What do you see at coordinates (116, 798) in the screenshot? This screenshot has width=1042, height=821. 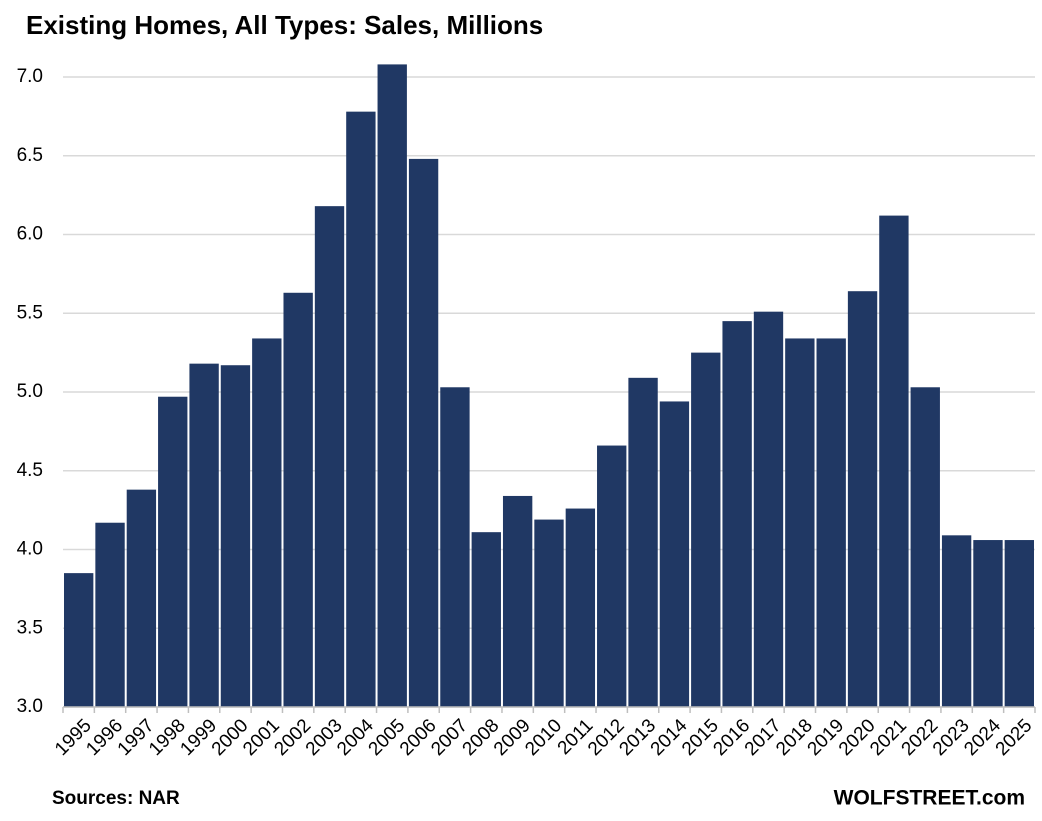 I see `source-note: Sources: NAR` at bounding box center [116, 798].